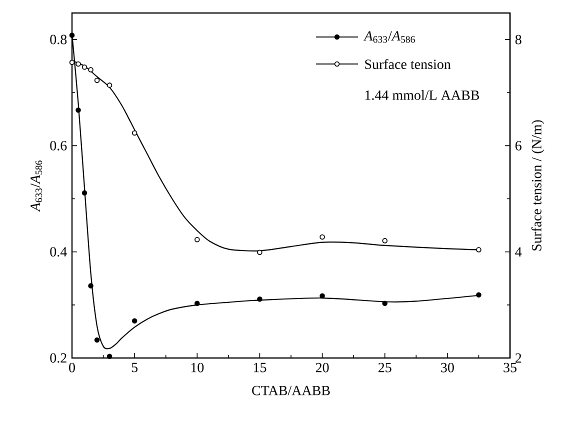 The width and height of the screenshot is (566, 421). I want to click on legend-label: Surface tension, so click(408, 64).